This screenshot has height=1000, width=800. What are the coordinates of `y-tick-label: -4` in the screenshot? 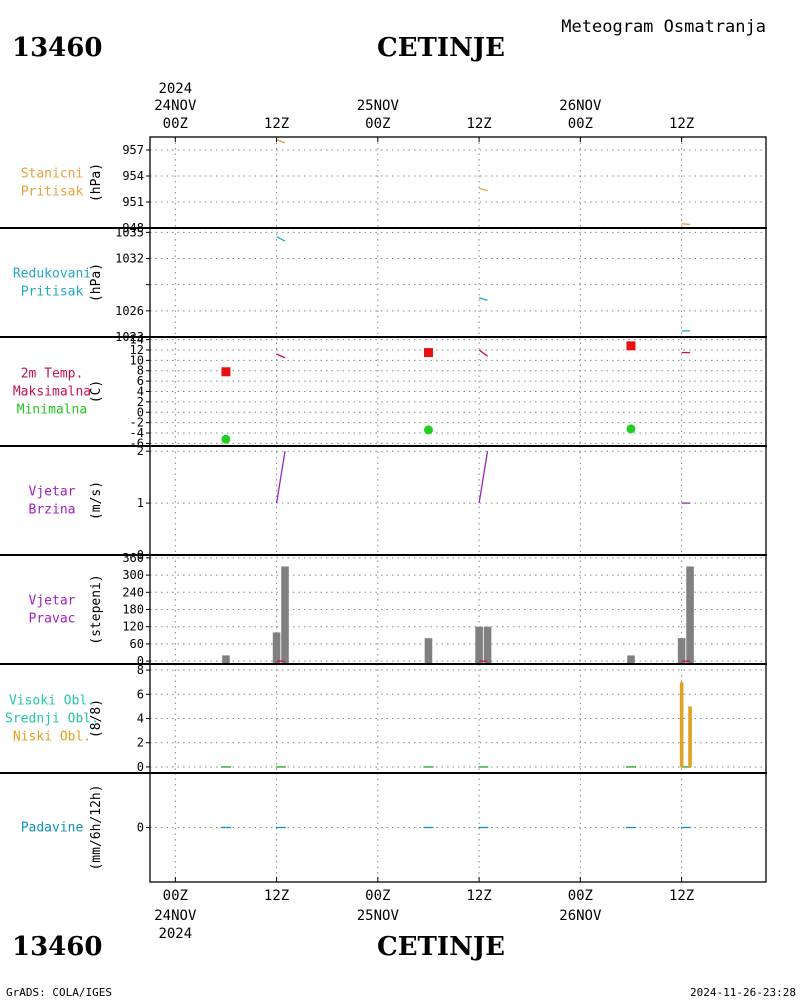 It's located at (137, 433).